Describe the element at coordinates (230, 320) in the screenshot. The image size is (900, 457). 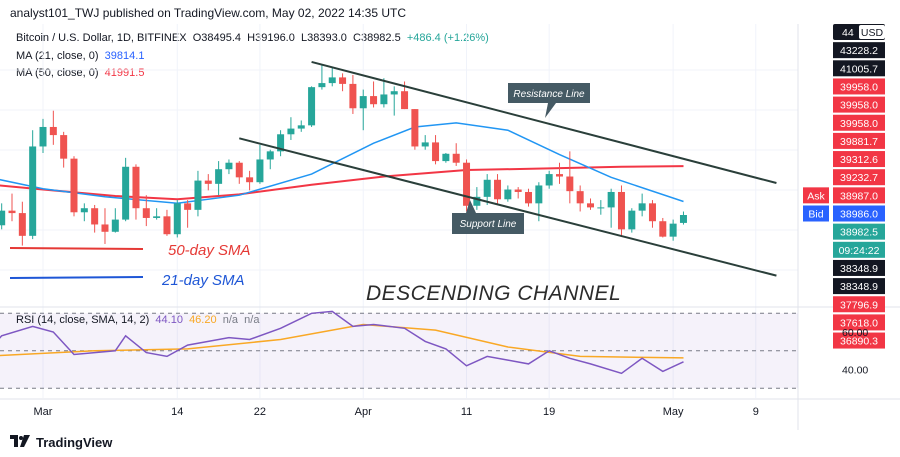
I see `rsi-na-1: n/a` at that location.